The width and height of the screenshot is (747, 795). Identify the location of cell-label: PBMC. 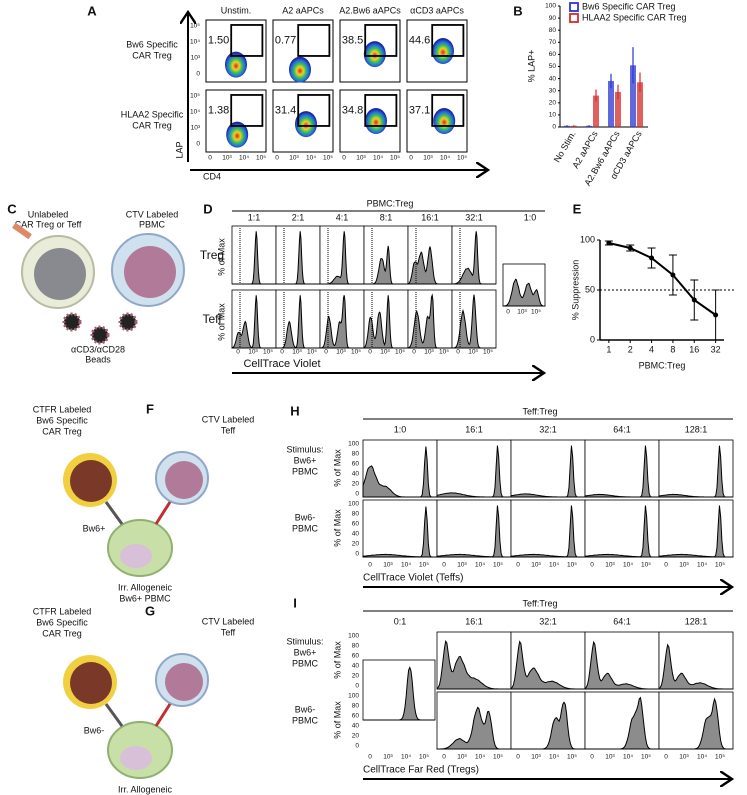
(152, 224).